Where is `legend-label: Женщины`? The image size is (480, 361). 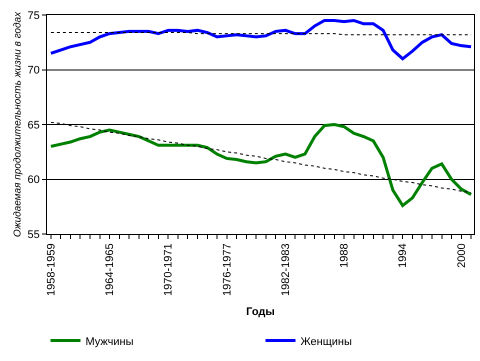
legend-label: Женщины is located at coordinates (326, 342).